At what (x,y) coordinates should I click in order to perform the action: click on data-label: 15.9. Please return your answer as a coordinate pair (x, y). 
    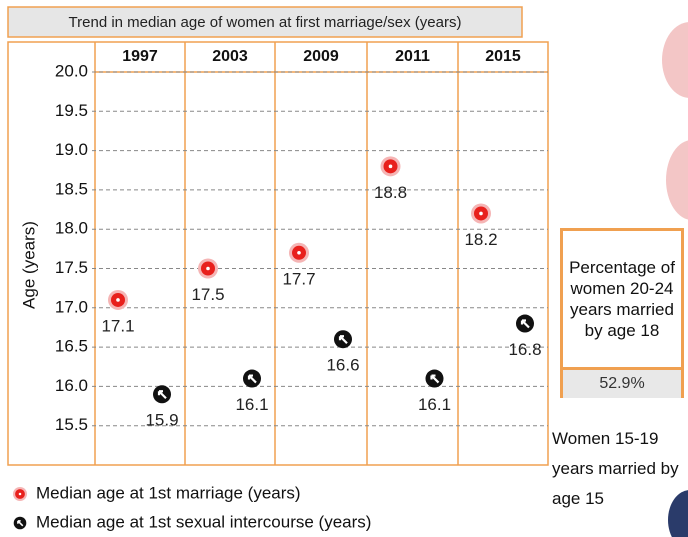
    Looking at the image, I should click on (161, 420).